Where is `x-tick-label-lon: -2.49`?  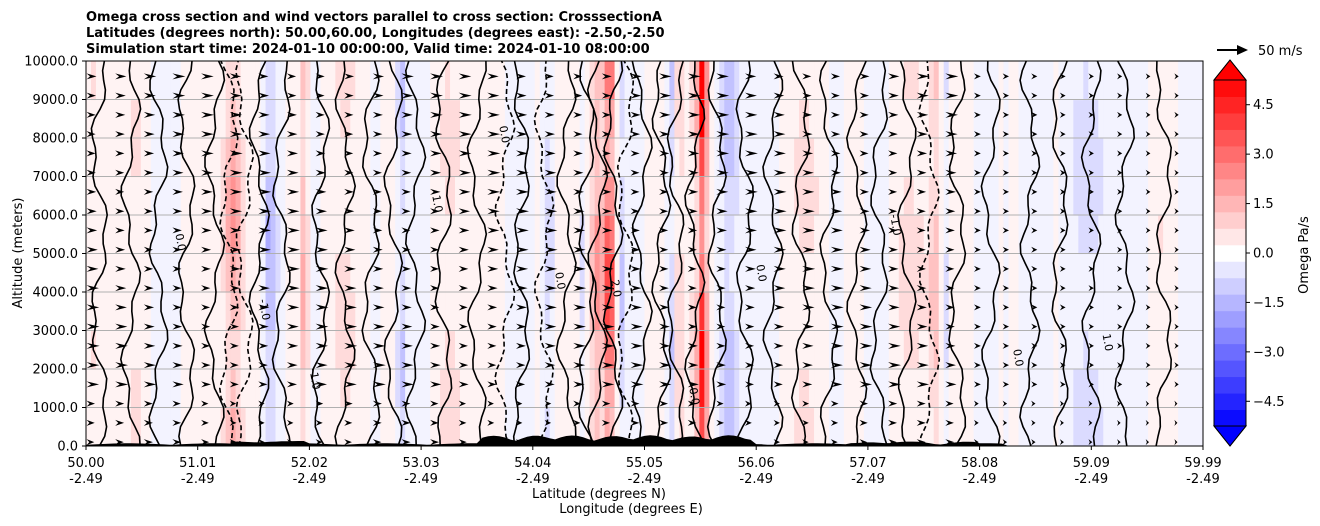 x-tick-label-lon: -2.49 is located at coordinates (756, 479).